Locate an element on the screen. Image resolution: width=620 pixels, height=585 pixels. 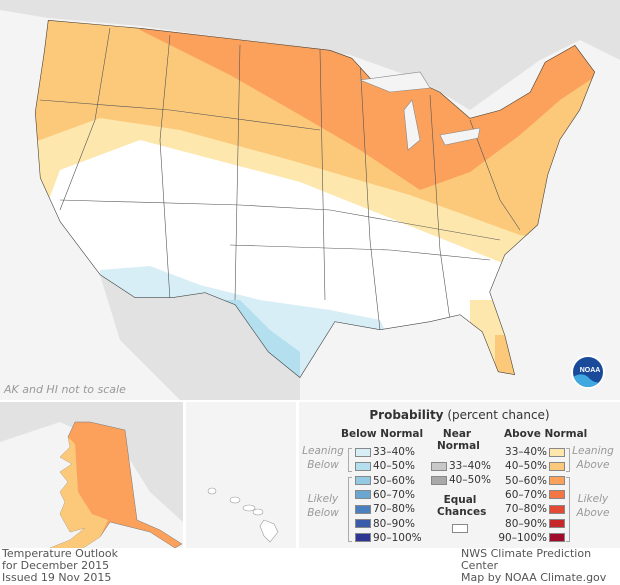
above-legend-row: 40–50% is located at coordinates (530, 466).